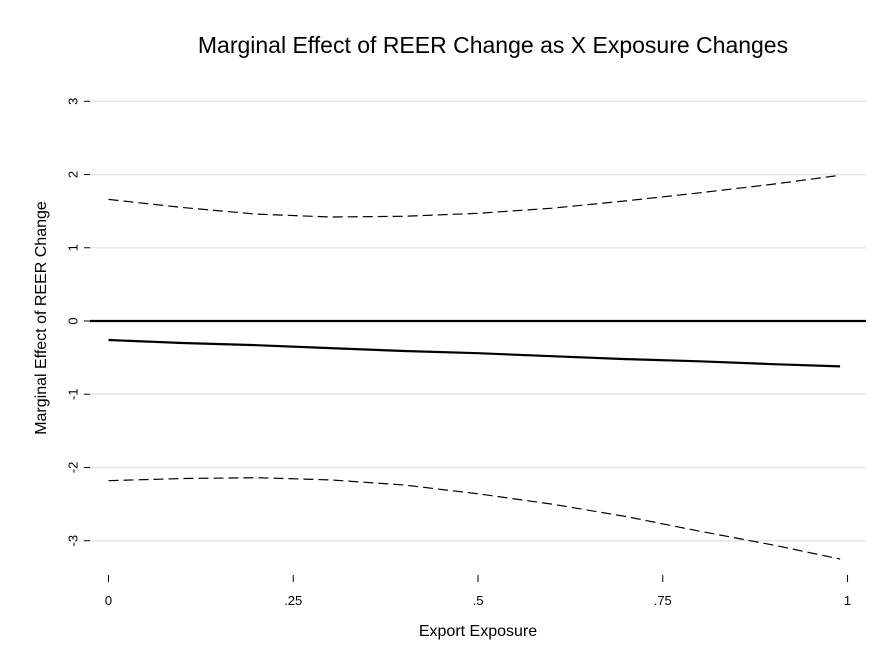  Describe the element at coordinates (663, 600) in the screenshot. I see `x-tick-label: .75` at that location.